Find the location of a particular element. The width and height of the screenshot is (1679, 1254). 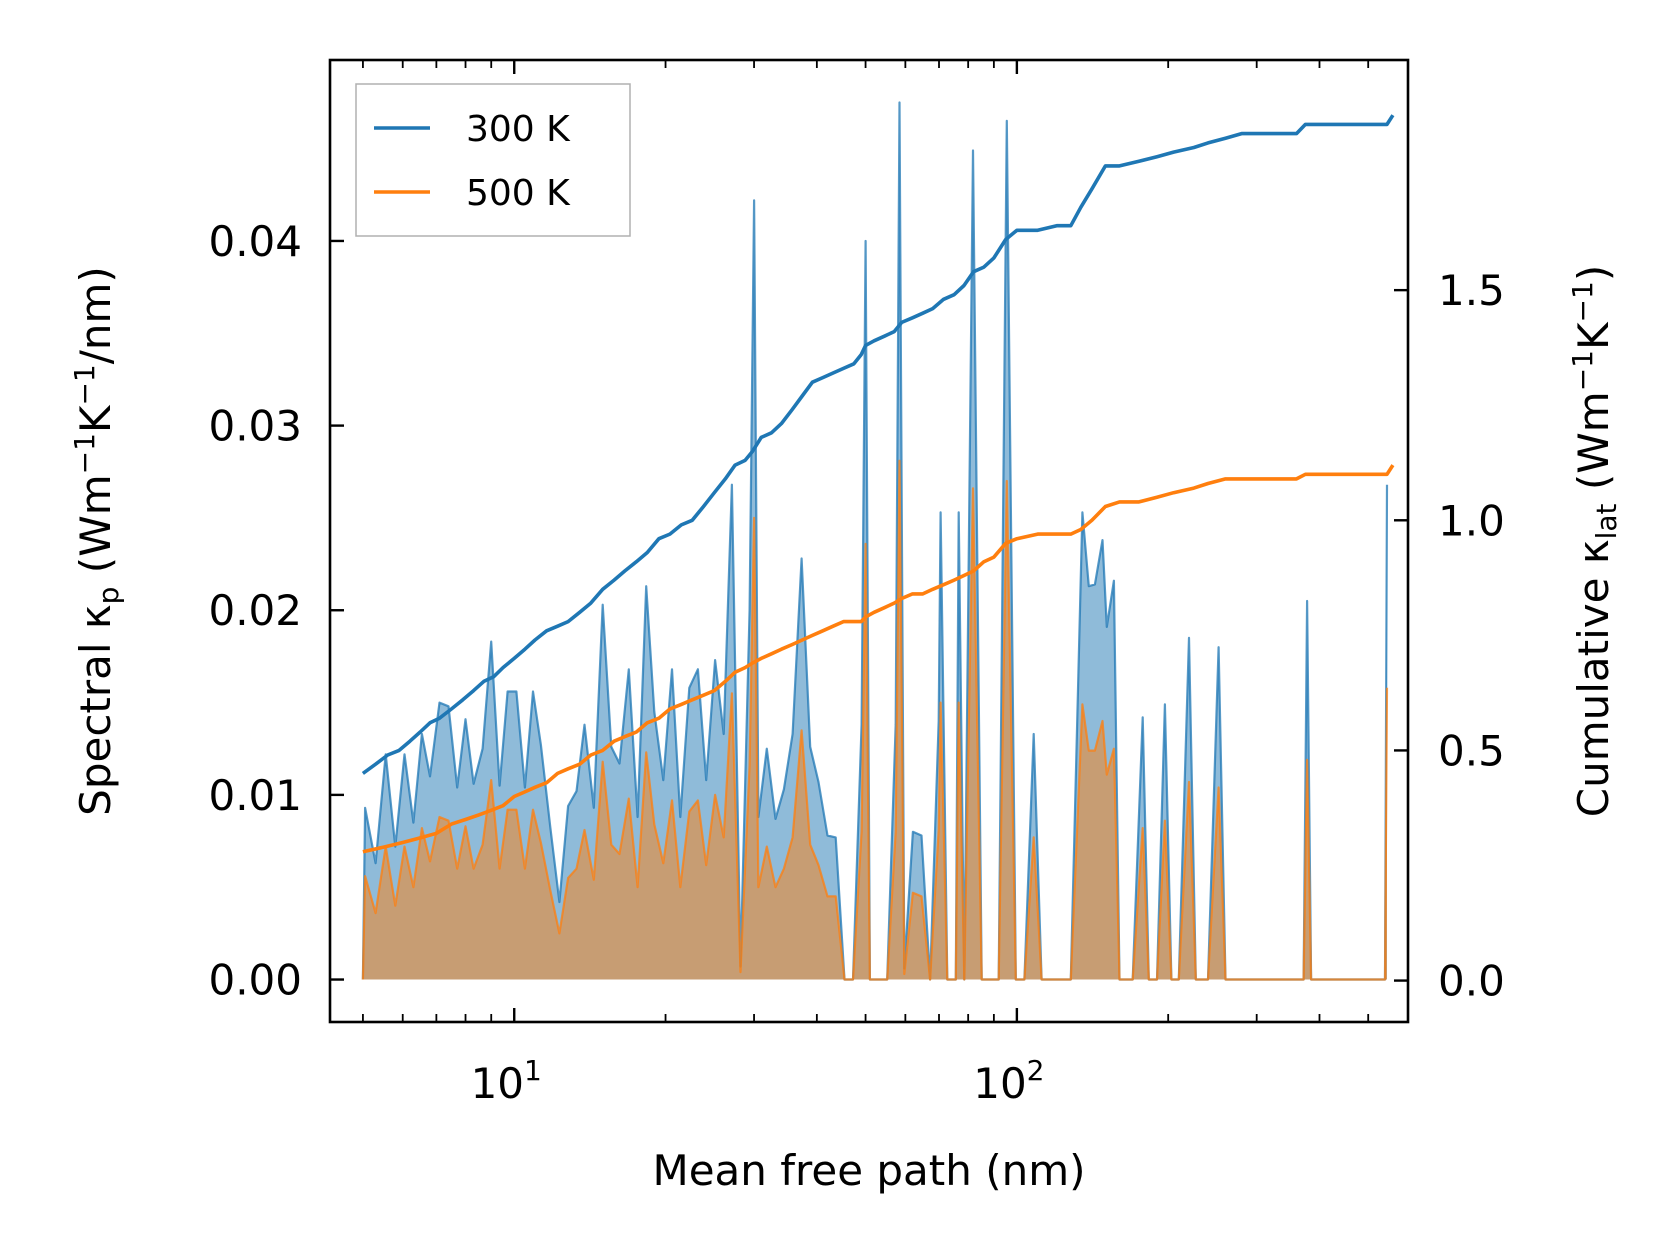

legend-label: 500 K is located at coordinates (518, 193).